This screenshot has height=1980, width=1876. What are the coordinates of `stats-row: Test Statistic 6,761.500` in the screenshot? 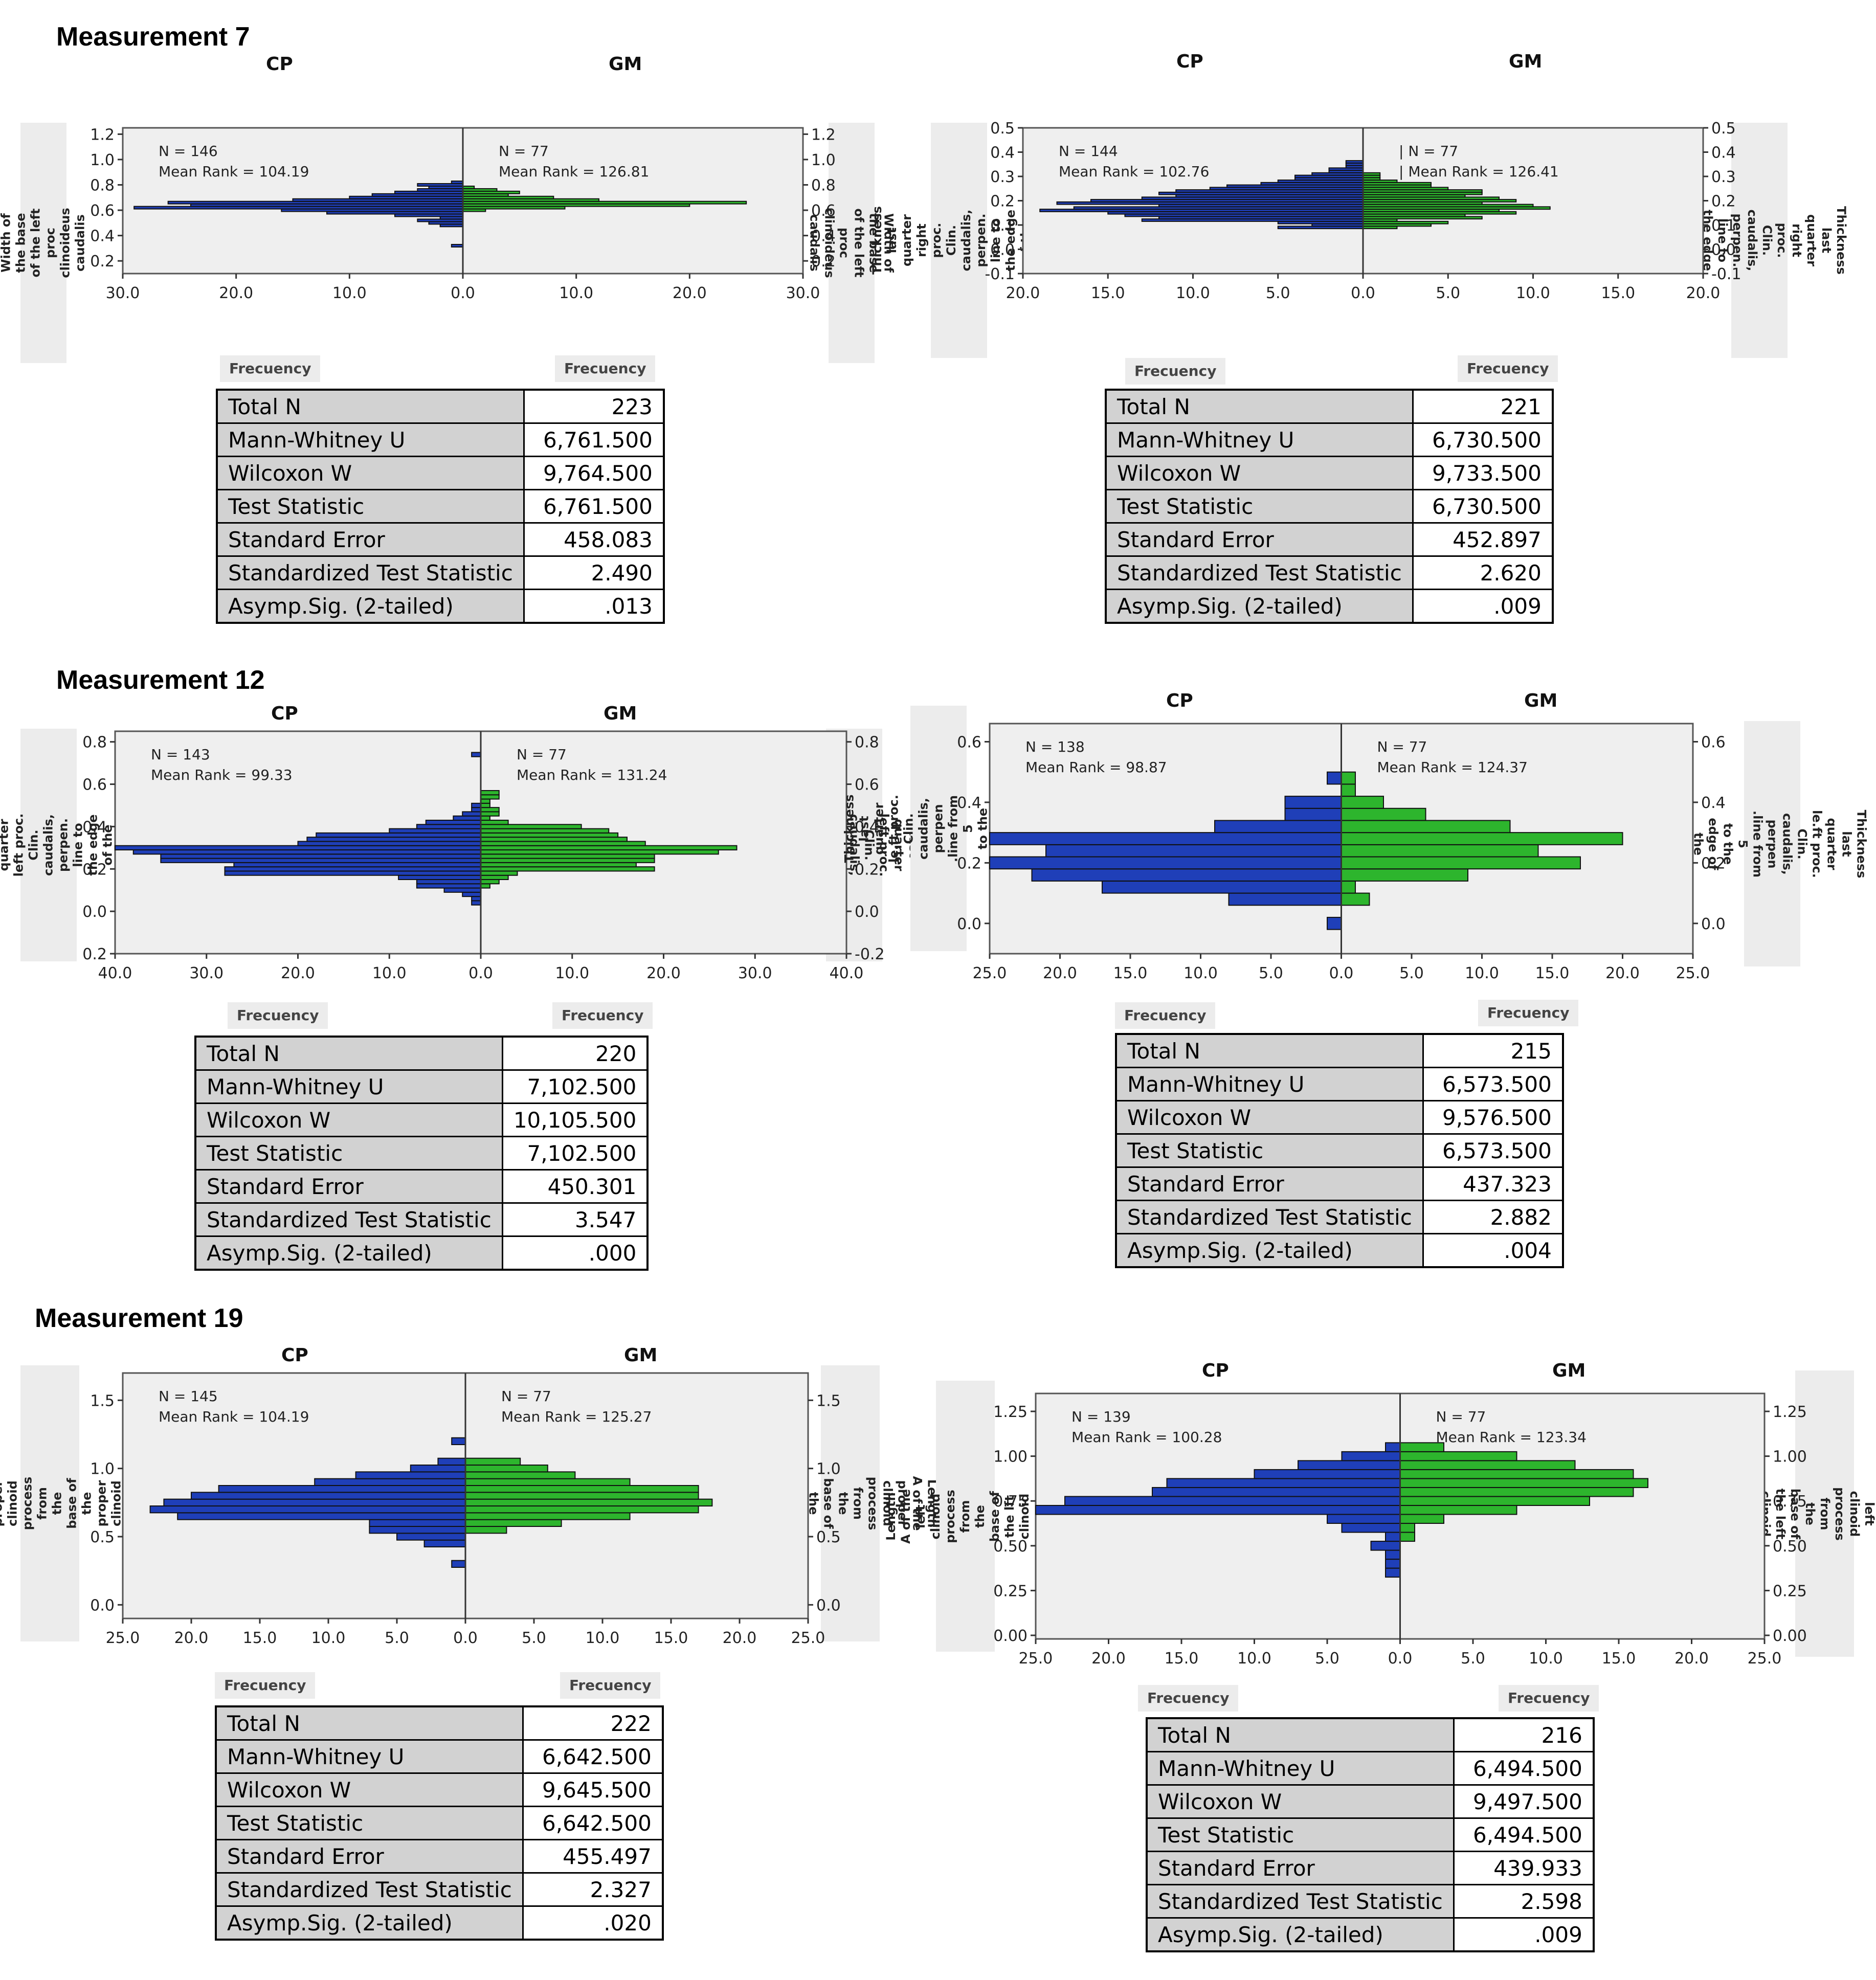 It's located at (440, 506).